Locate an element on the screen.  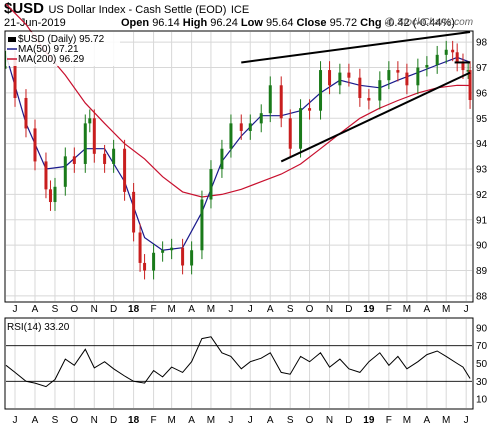
price-tick-label: 97 is located at coordinates (482, 68).